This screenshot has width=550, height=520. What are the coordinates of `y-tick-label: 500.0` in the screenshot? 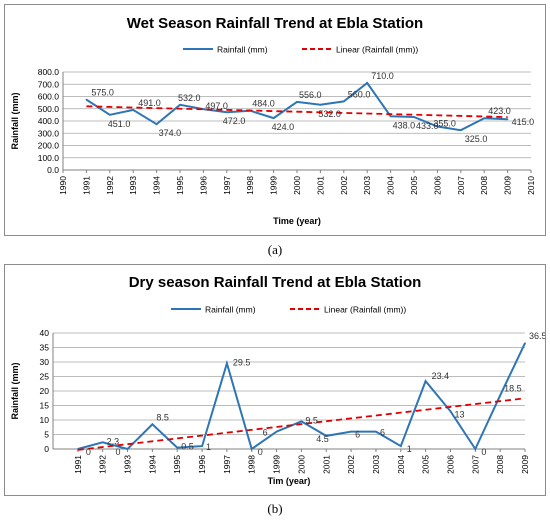 It's located at (49, 109).